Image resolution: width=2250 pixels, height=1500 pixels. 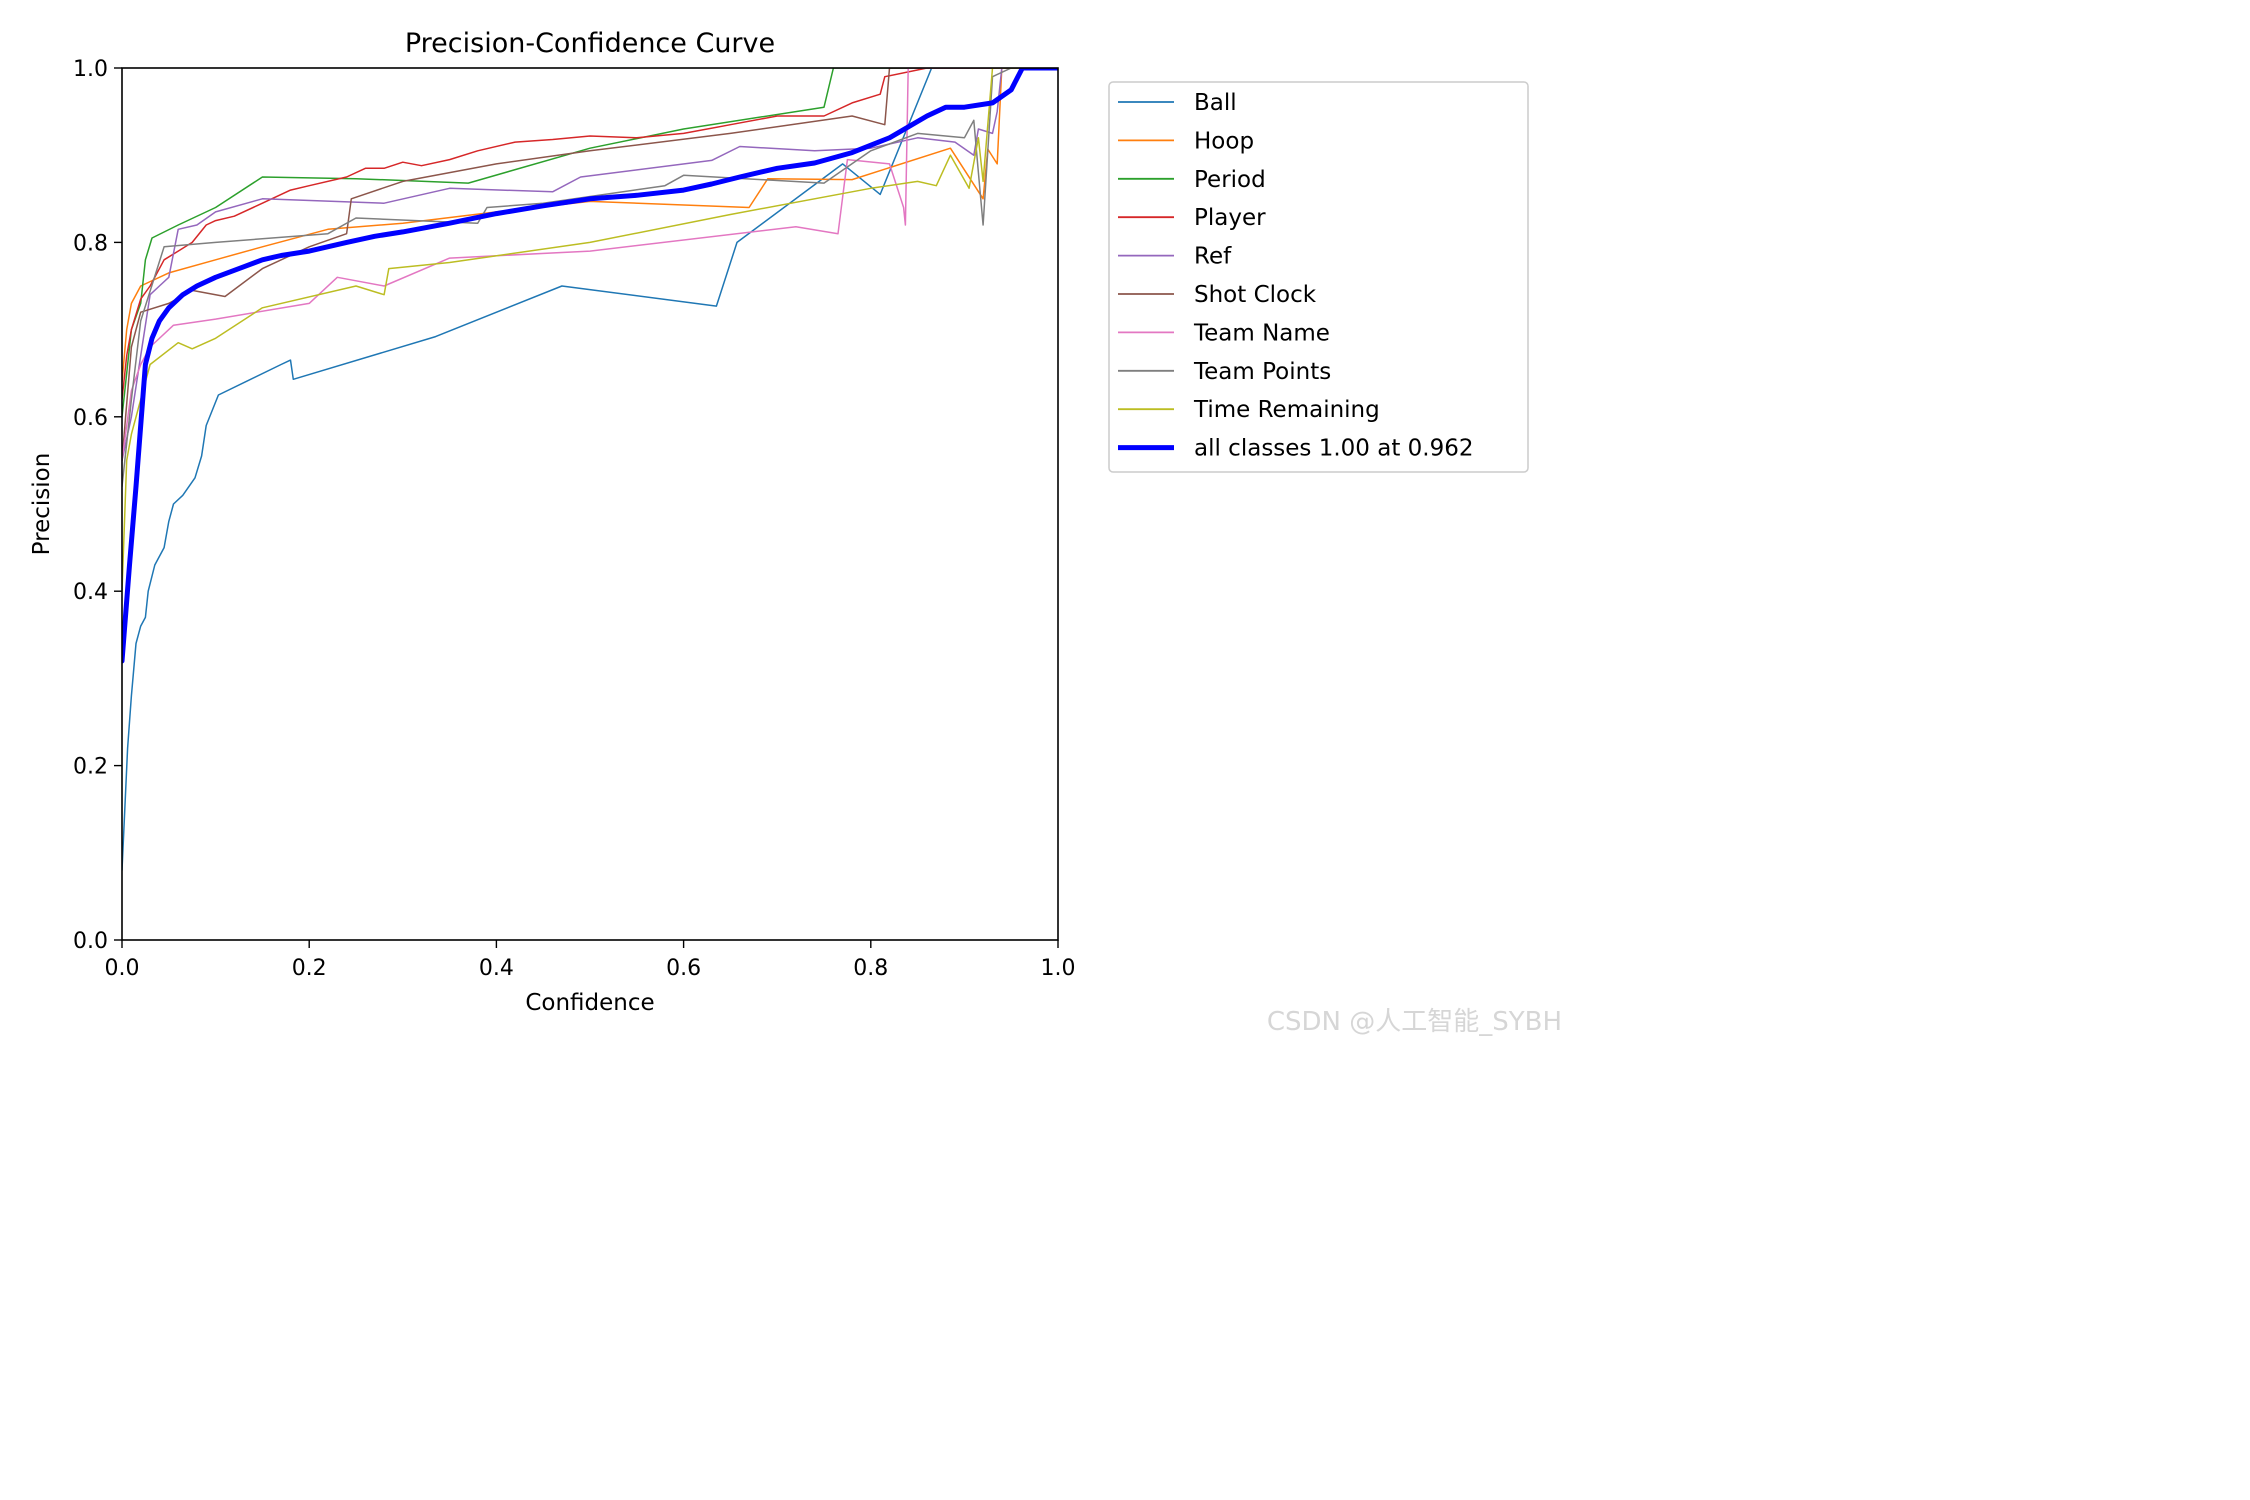 I want to click on legend-label: Time Remaining, so click(x=1286, y=410).